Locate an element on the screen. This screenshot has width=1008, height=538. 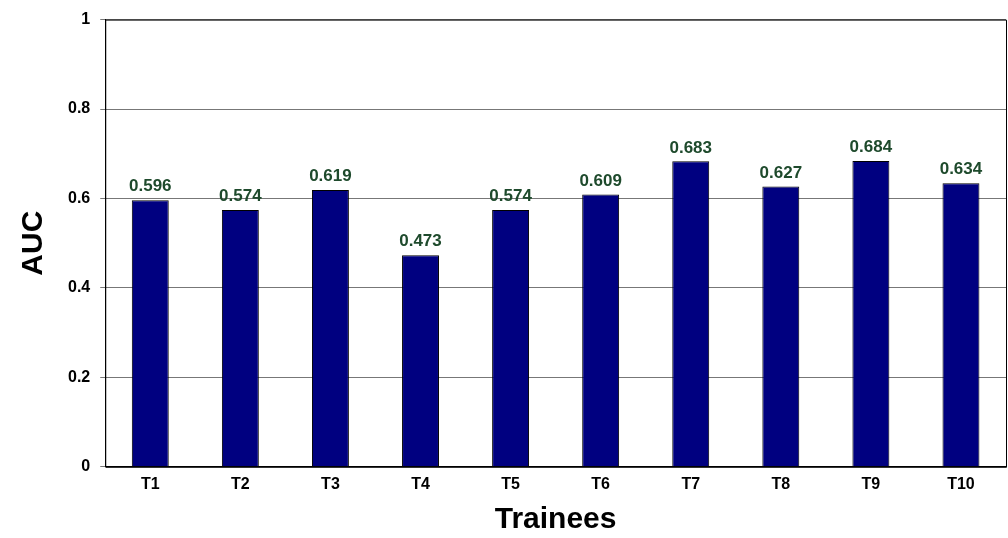
data-label: 0.634 is located at coordinates (961, 169).